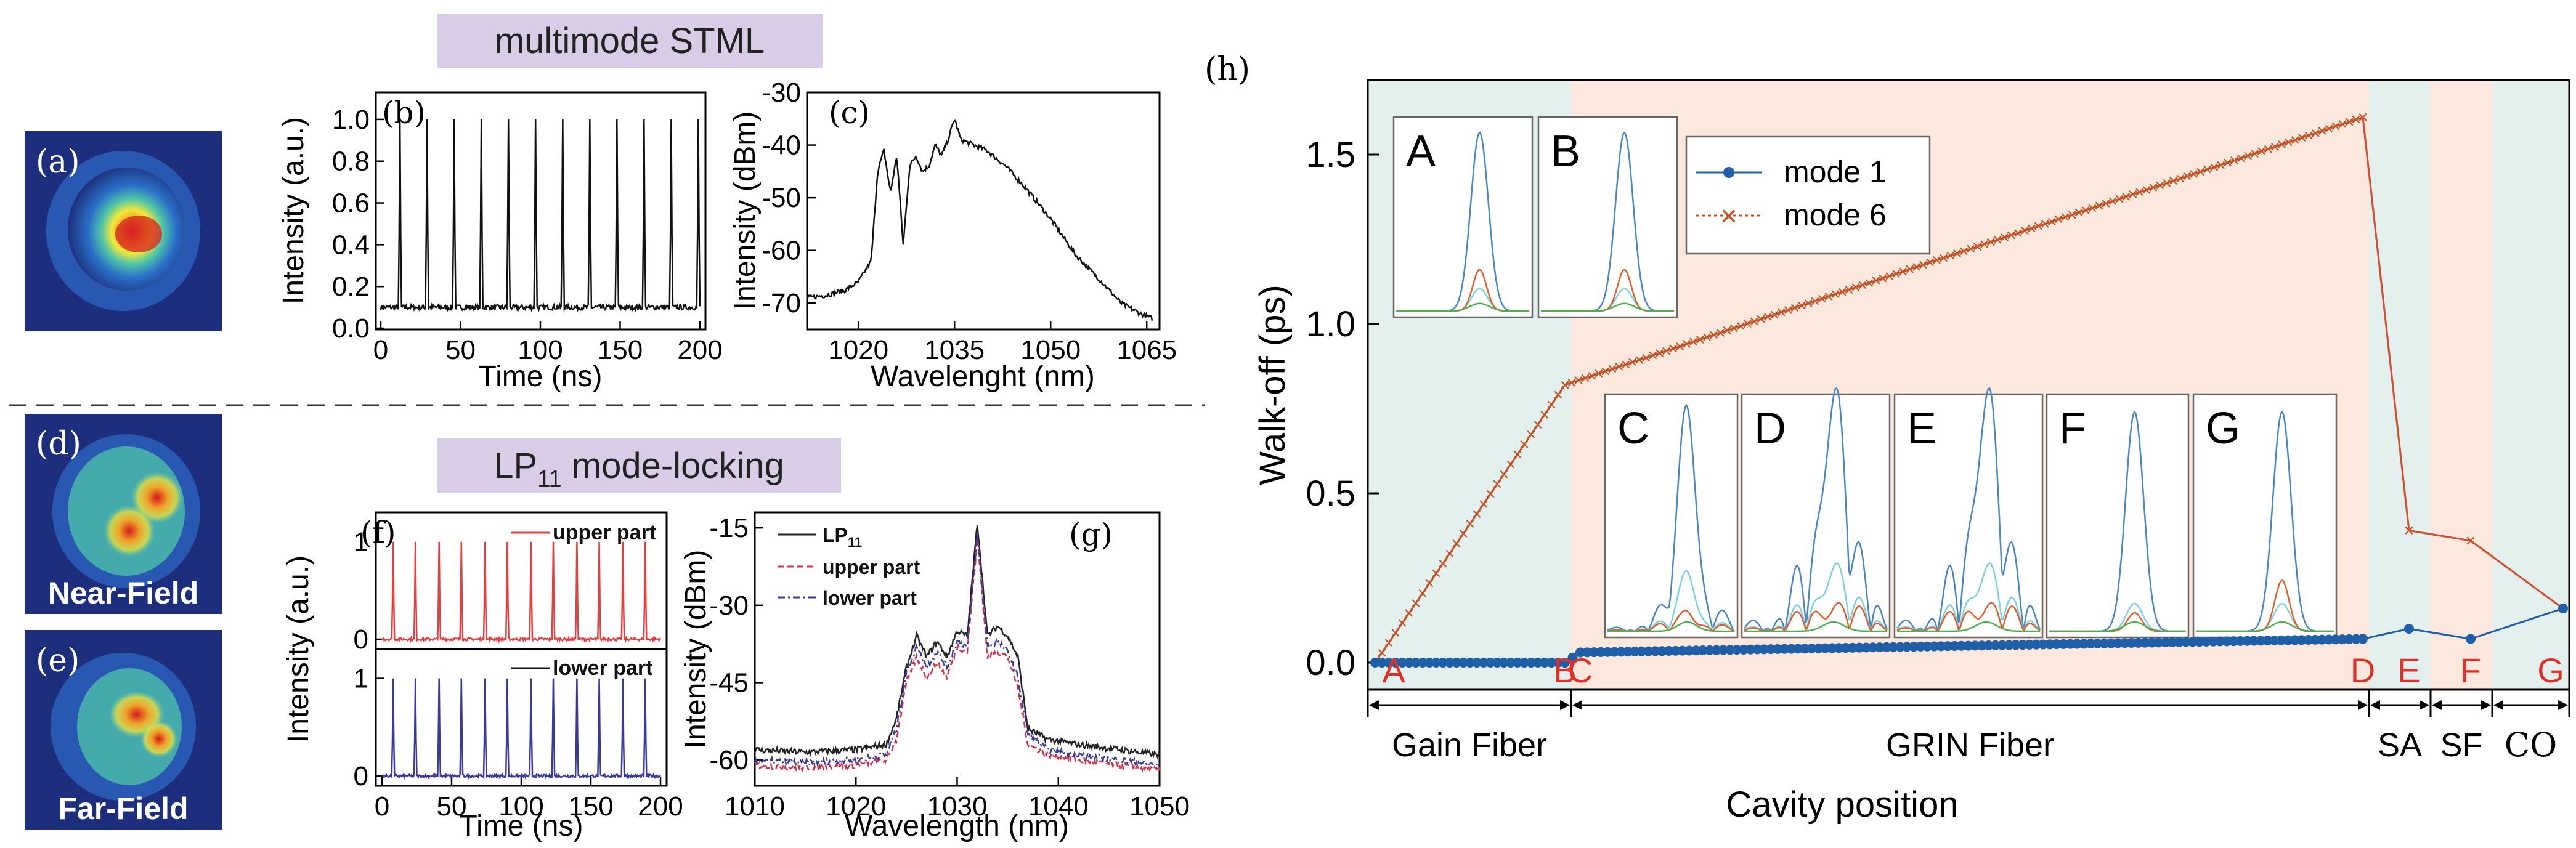 The image size is (2576, 848). Describe the element at coordinates (696, 649) in the screenshot. I see `panel-g-ylabel: Intensity (dBm)` at that location.